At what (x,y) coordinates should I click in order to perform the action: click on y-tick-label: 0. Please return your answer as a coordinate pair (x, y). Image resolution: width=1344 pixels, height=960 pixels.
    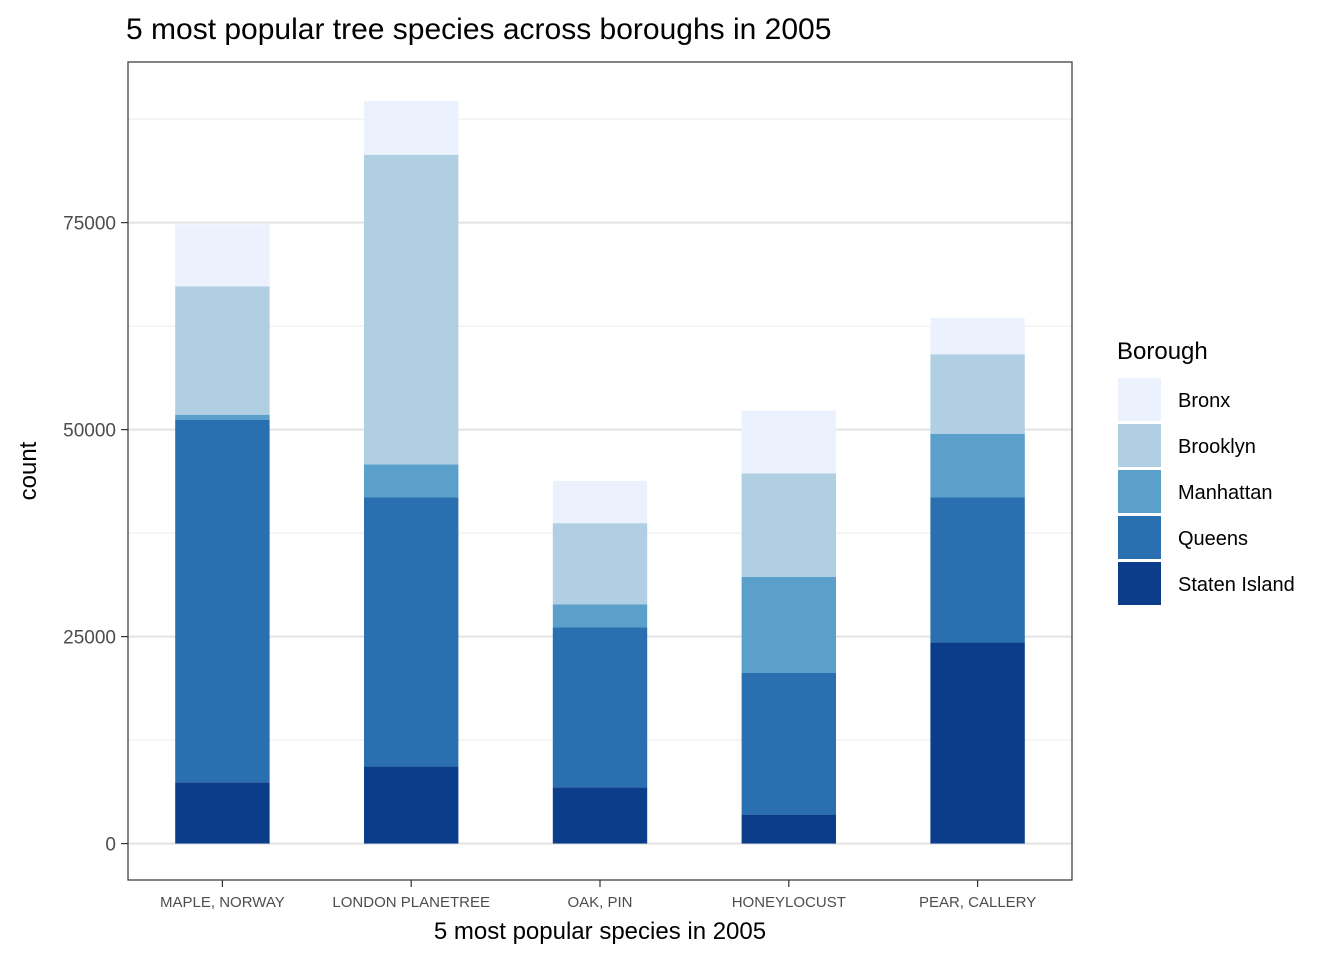
    Looking at the image, I should click on (110, 845).